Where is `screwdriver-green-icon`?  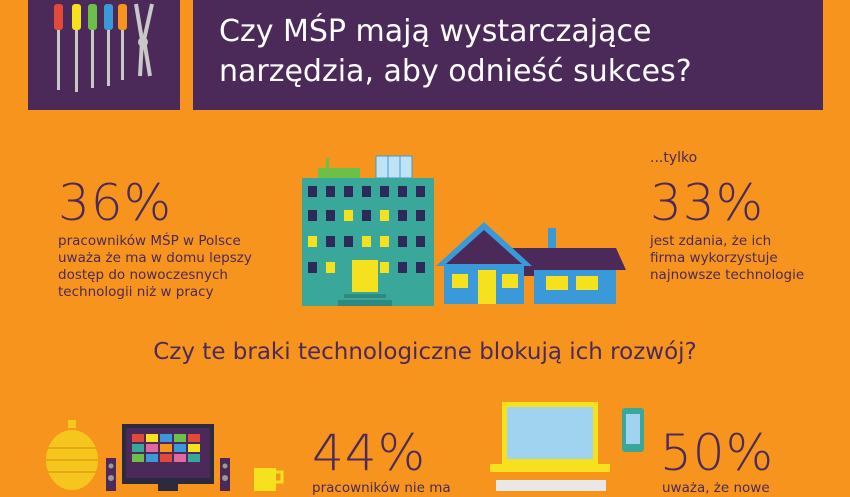 screwdriver-green-icon is located at coordinates (92, 46).